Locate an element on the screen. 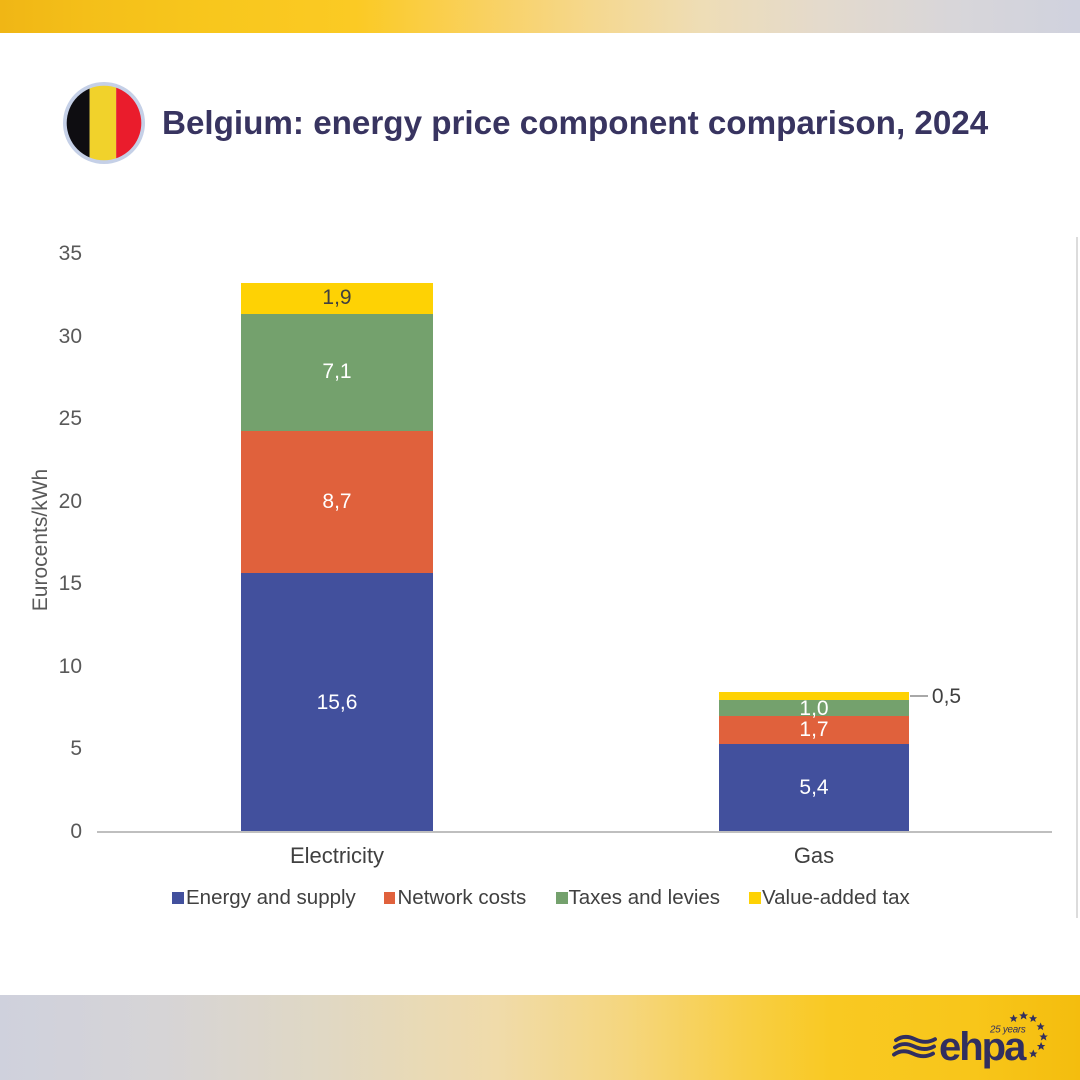  svg-text: ehpa is located at coordinates (983, 1047).